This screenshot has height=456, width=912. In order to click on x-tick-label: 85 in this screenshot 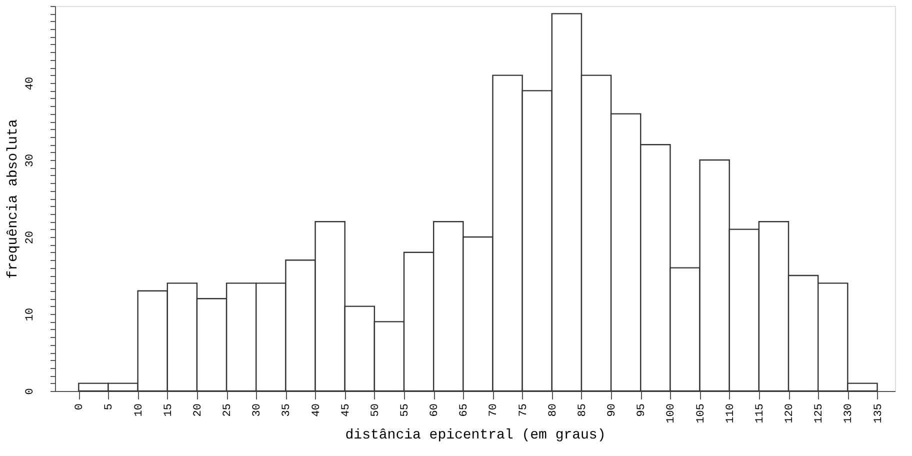, I will do `click(582, 410)`.